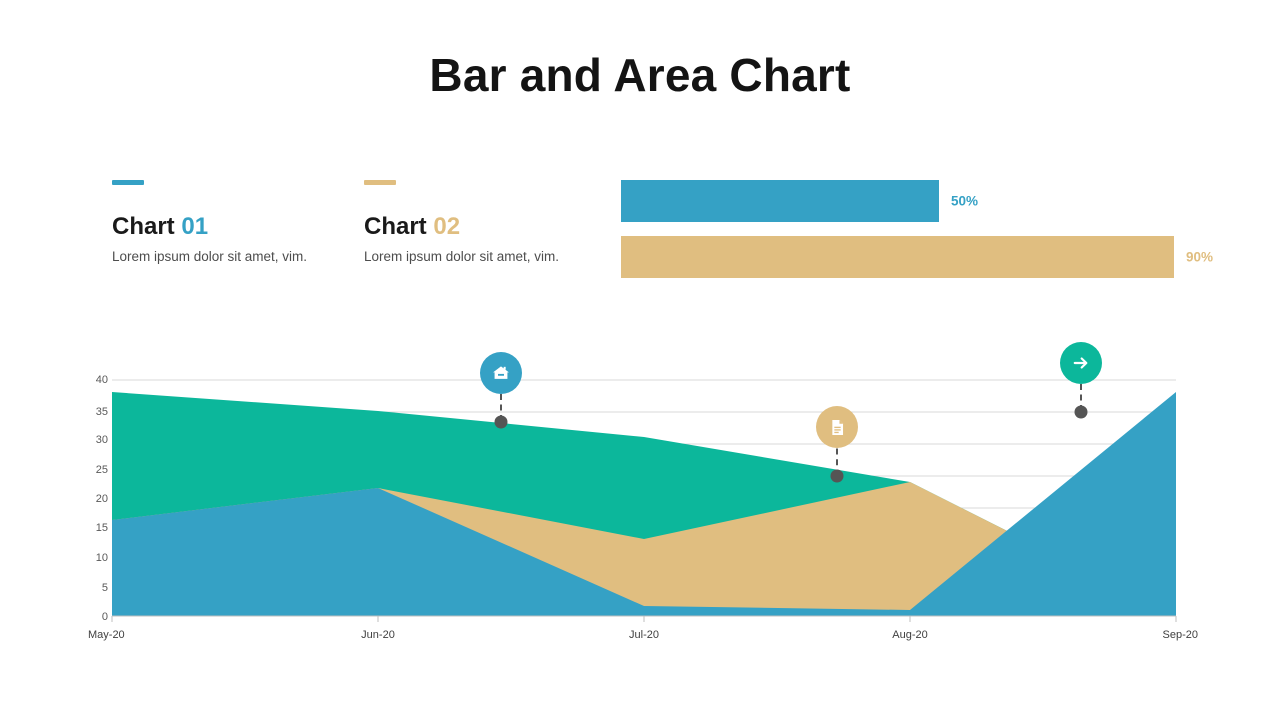 The width and height of the screenshot is (1280, 720). Describe the element at coordinates (462, 256) in the screenshot. I see `legend-desc-chart-02: Lorem ipsum dolor sit amet, vim.` at that location.